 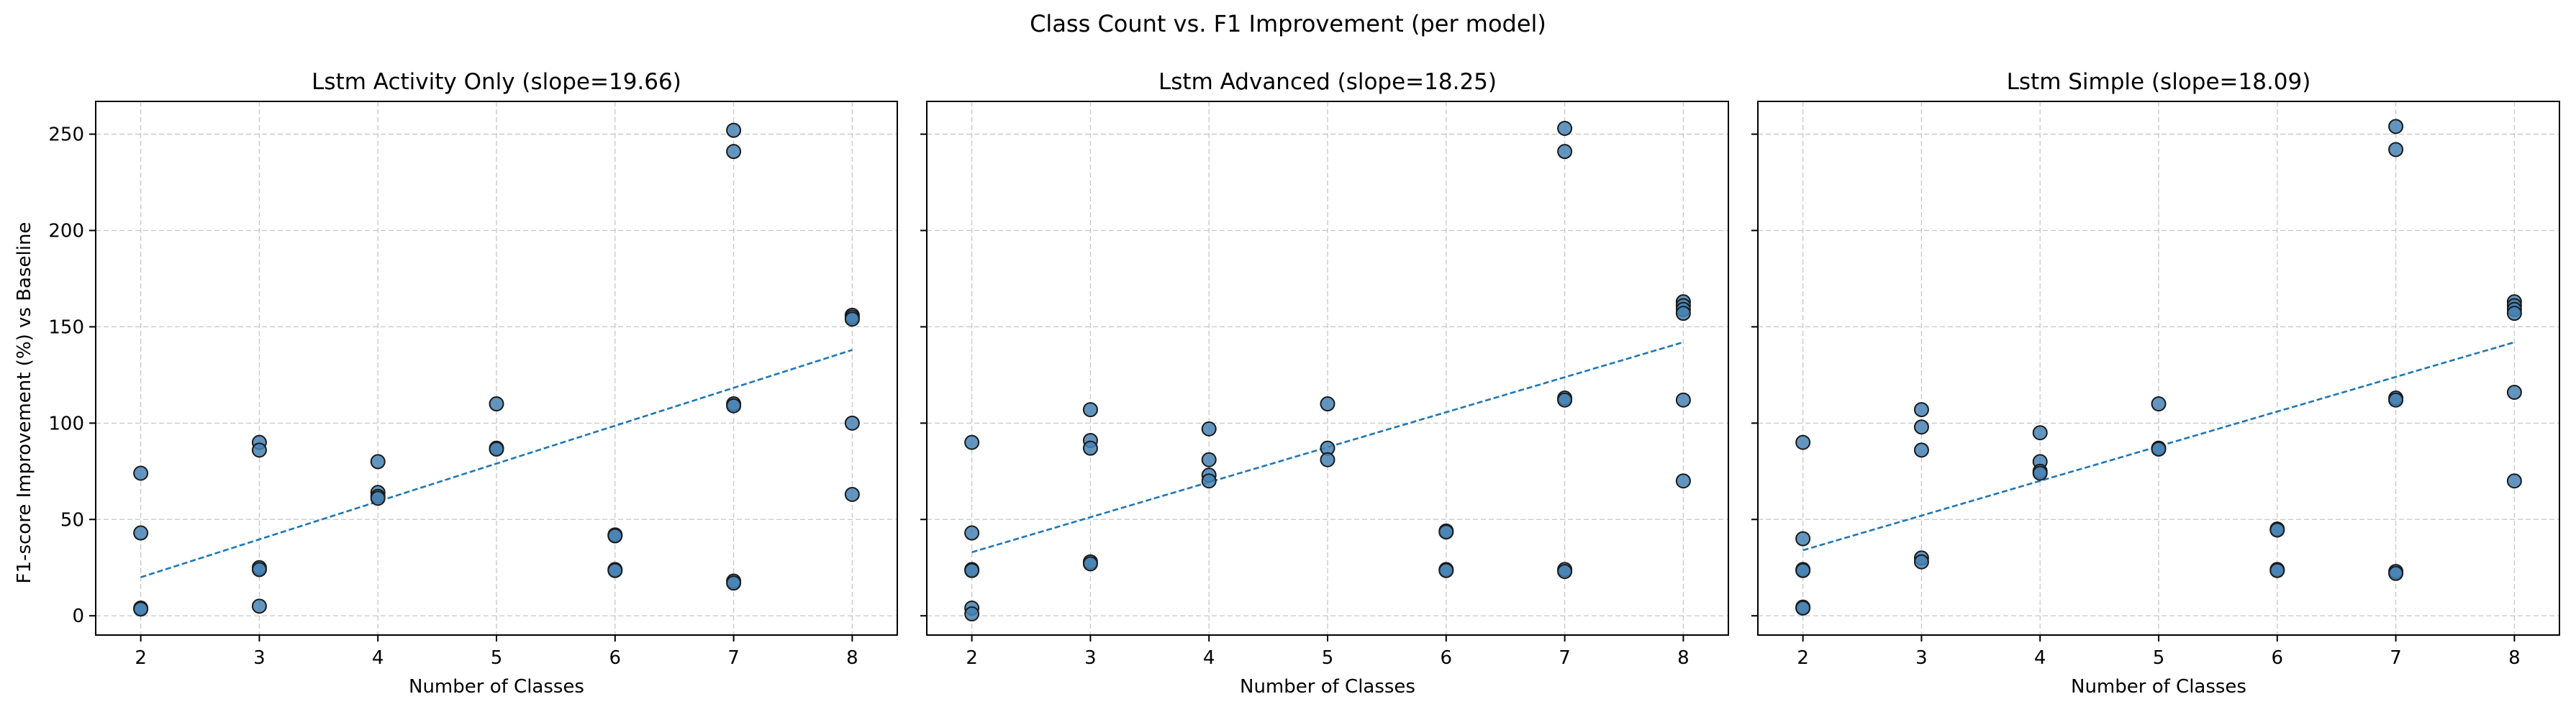 What do you see at coordinates (2040, 658) in the screenshot?
I see `x-tick-label: 4` at bounding box center [2040, 658].